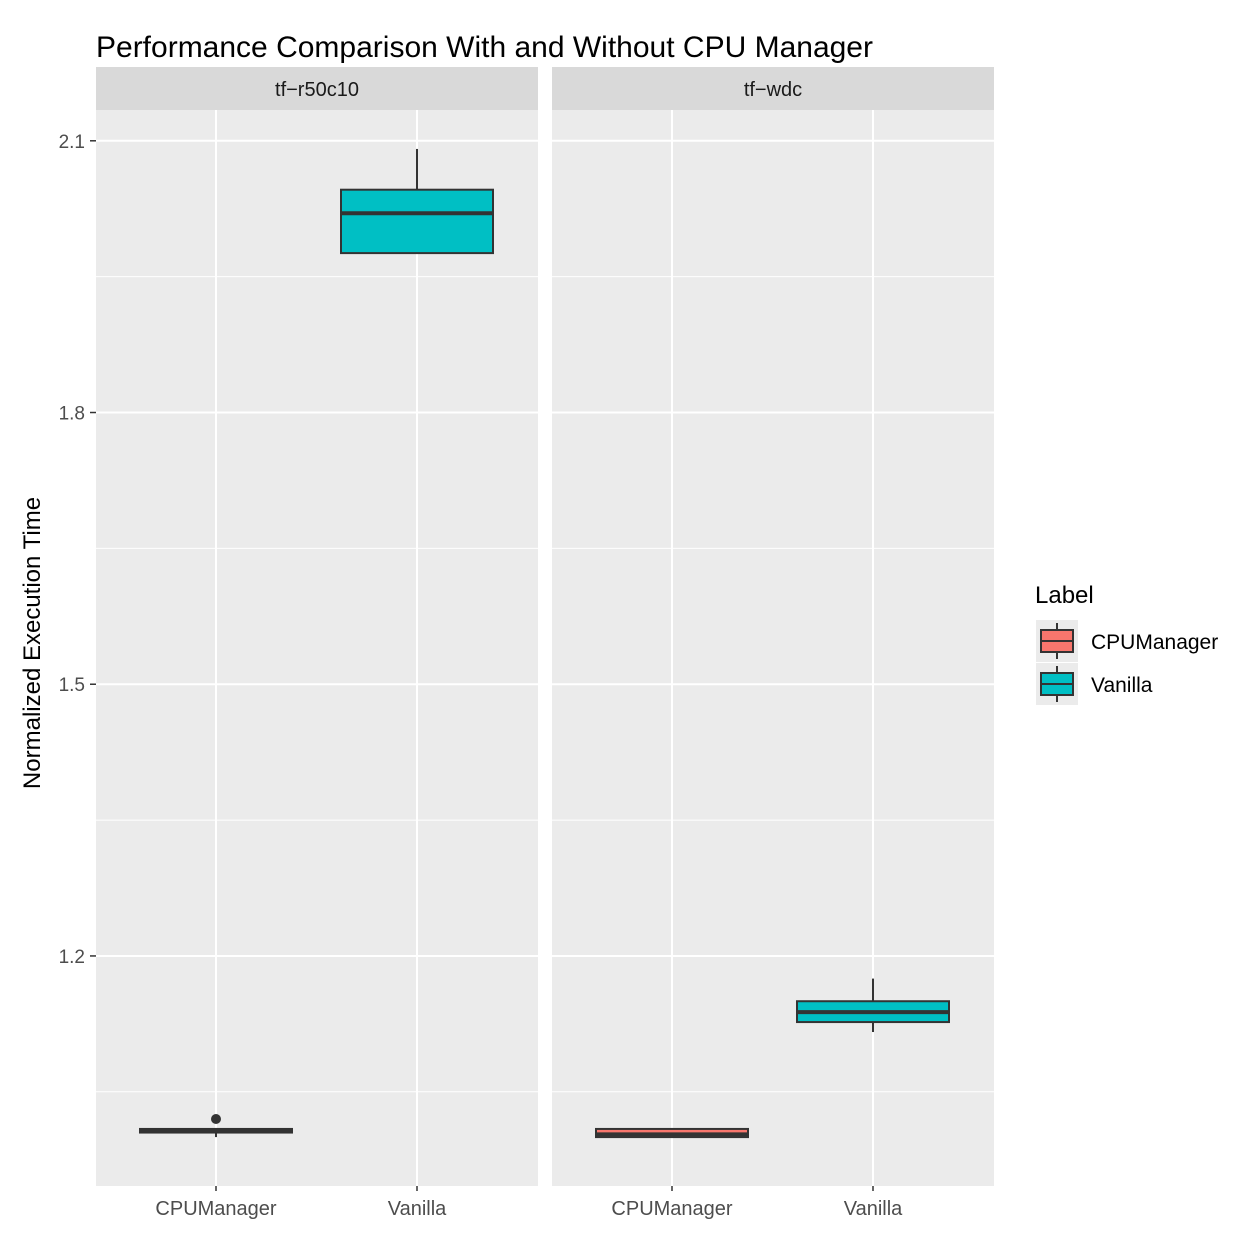 Image resolution: width=1238 pixels, height=1247 pixels. What do you see at coordinates (72, 957) in the screenshot?
I see `y-tick-label: 1.2` at bounding box center [72, 957].